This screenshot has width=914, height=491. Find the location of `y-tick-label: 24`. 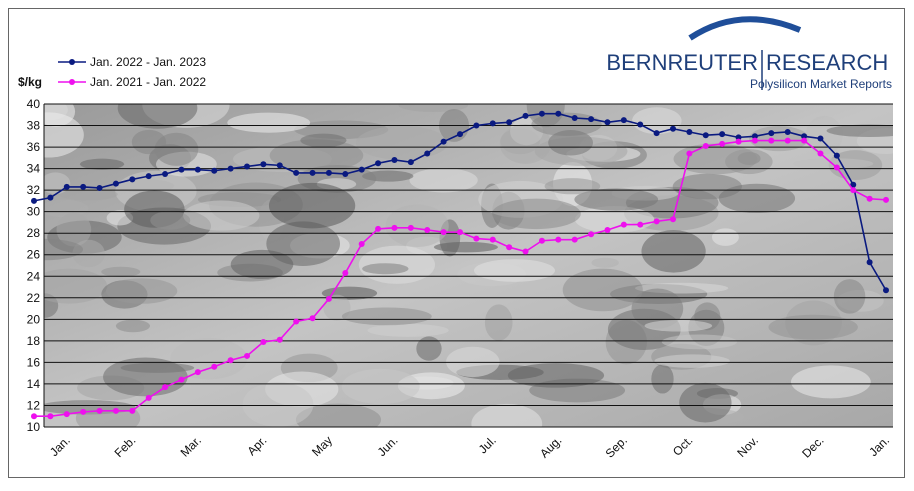

y-tick-label: 24 is located at coordinates (34, 276).